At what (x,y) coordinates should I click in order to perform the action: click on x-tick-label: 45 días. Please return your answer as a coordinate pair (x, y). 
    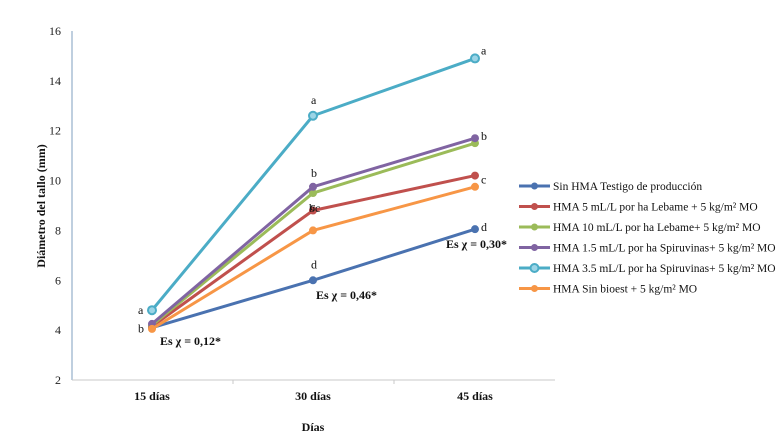
    Looking at the image, I should click on (475, 396).